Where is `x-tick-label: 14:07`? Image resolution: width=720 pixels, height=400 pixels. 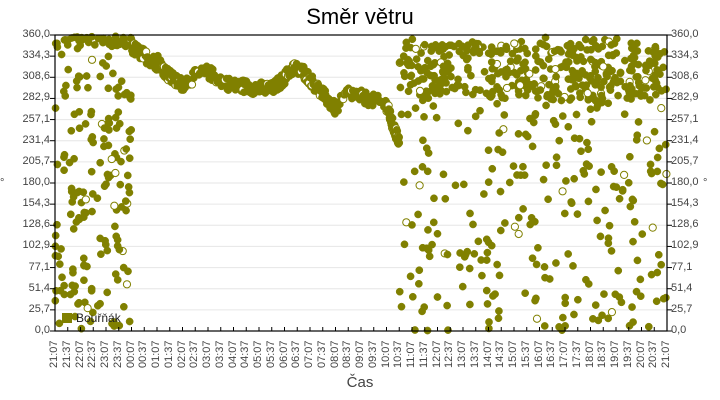 x-tick-label: 14:07 is located at coordinates (487, 354).